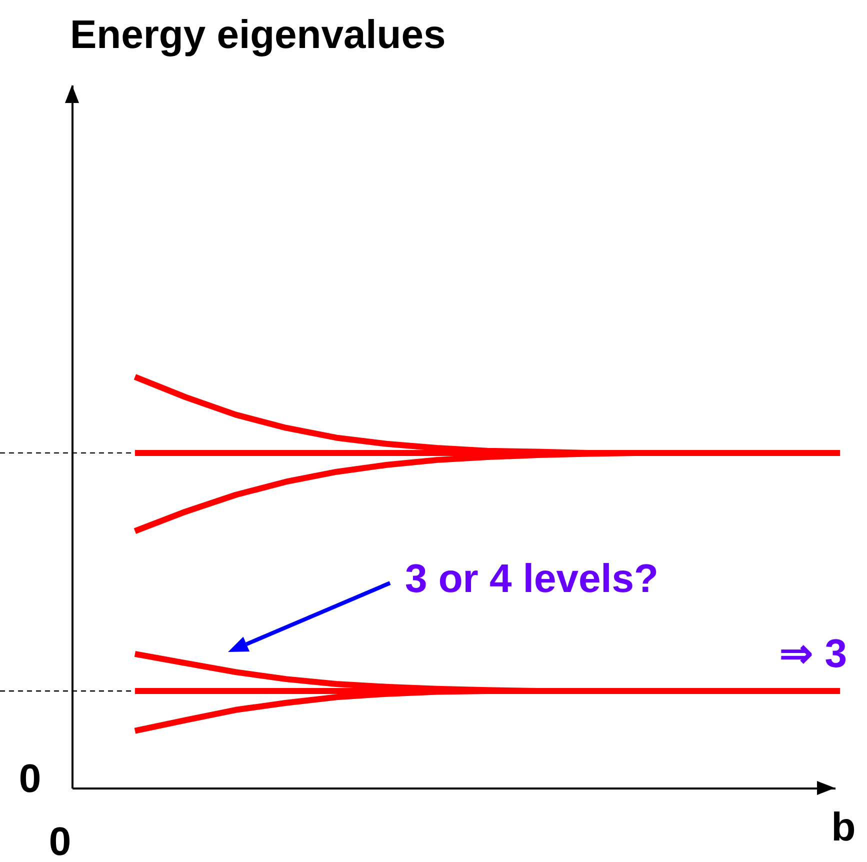 This screenshot has width=867, height=862. What do you see at coordinates (843, 828) in the screenshot?
I see `x-axis-title: b` at bounding box center [843, 828].